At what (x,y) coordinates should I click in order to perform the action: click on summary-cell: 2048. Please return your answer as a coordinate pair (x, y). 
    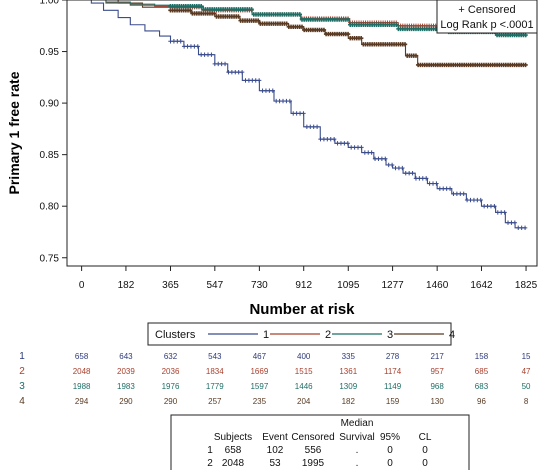
    Looking at the image, I should click on (233, 463).